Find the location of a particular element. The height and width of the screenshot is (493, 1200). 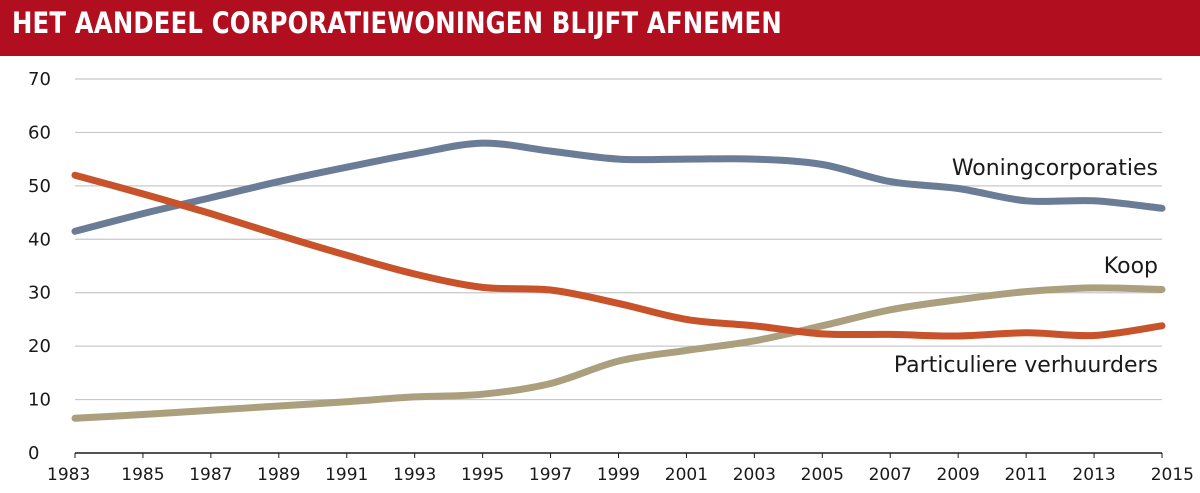

x-tick-label: 2003 is located at coordinates (754, 475).